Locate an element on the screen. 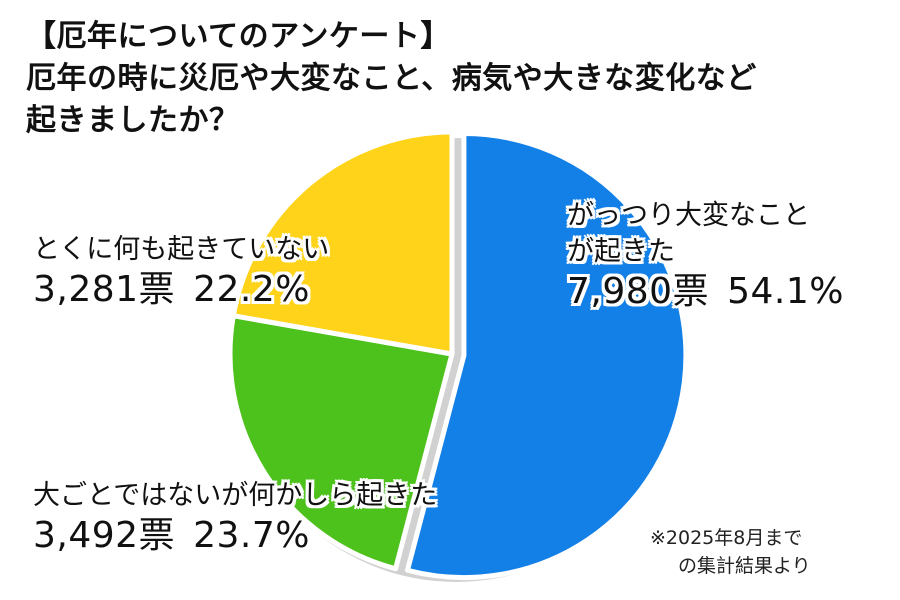 The image size is (900, 600). footnote-line-2: の集計結果より is located at coordinates (744, 566).